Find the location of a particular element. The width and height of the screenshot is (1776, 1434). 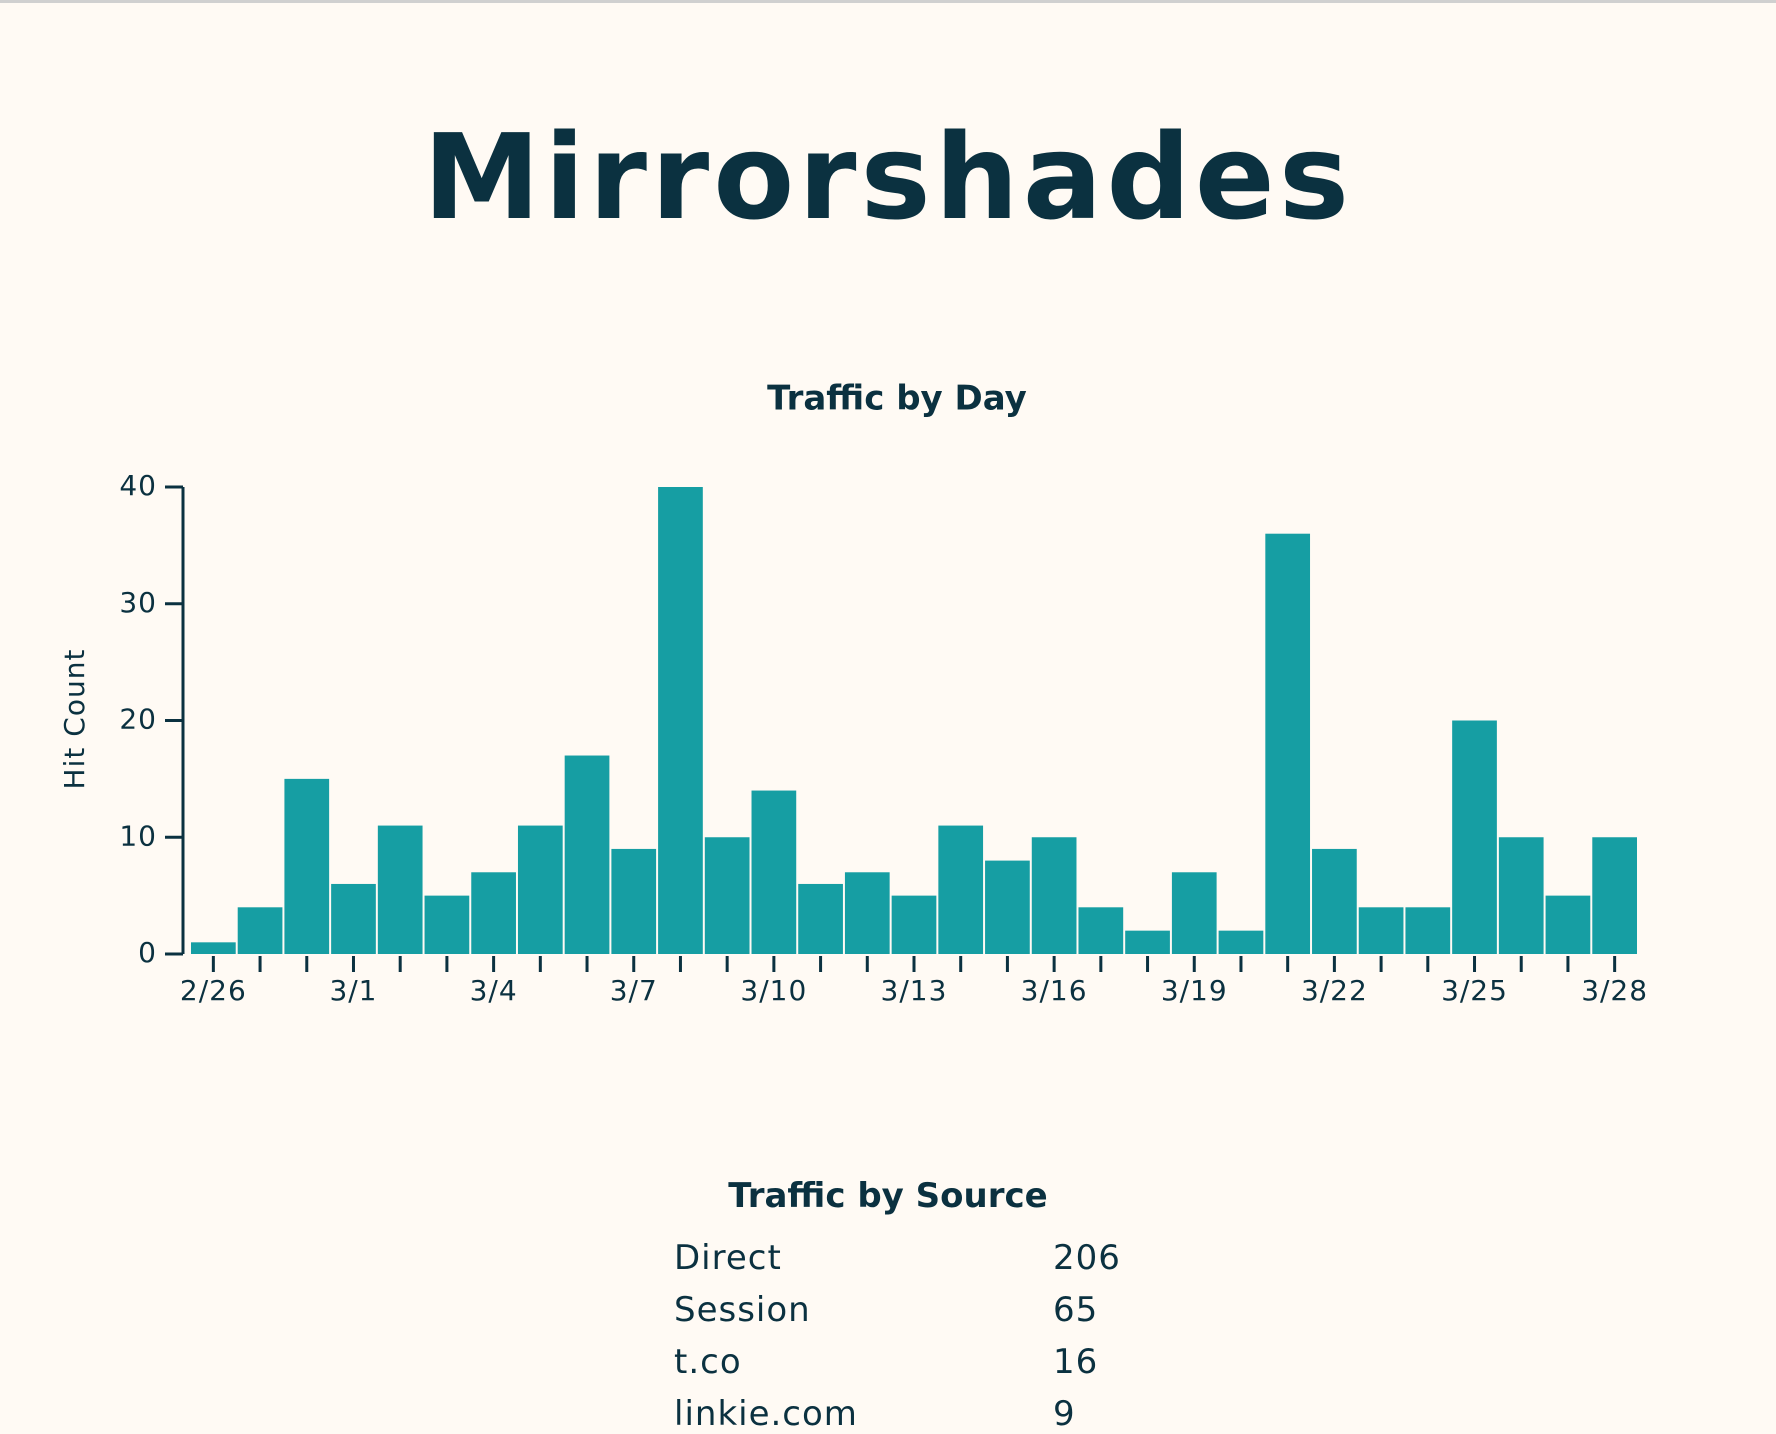

source-name: Direct is located at coordinates (728, 1258).